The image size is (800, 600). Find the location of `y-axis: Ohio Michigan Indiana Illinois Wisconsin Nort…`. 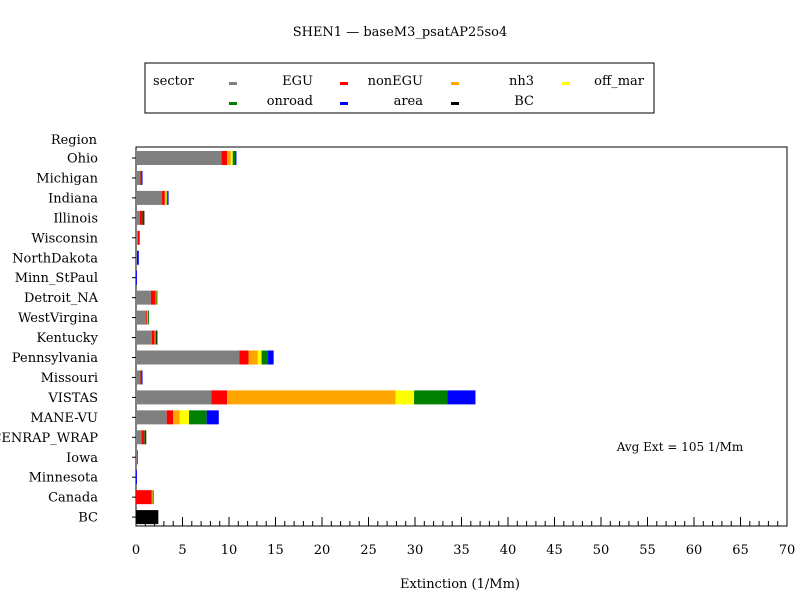

y-axis: Ohio Michigan Indiana Illinois Wisconsin Nort… is located at coordinates (68, 339).